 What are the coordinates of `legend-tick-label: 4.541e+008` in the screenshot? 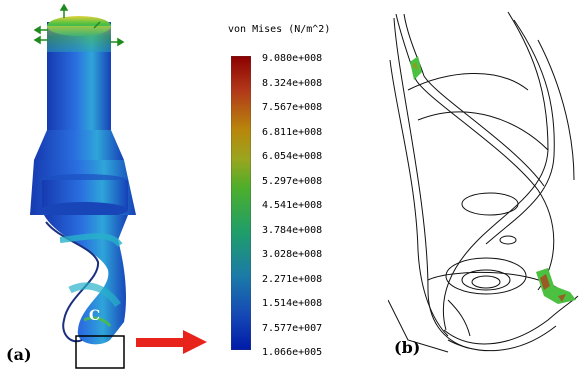 It's located at (292, 205).